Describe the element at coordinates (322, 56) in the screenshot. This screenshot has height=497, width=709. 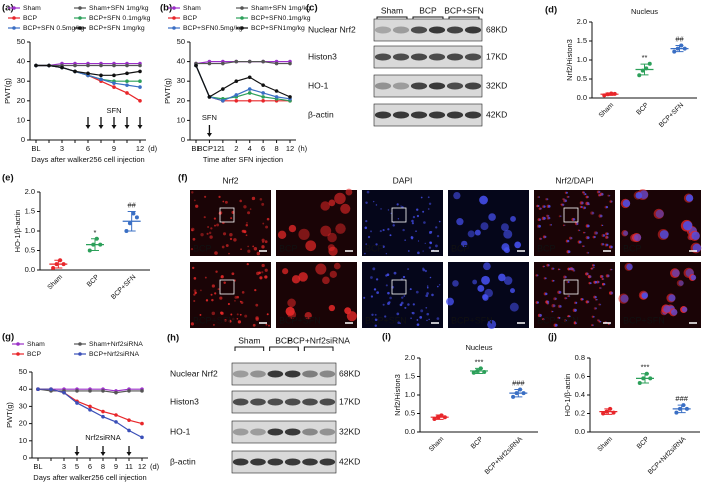
I see `row-label: Histon3` at that location.